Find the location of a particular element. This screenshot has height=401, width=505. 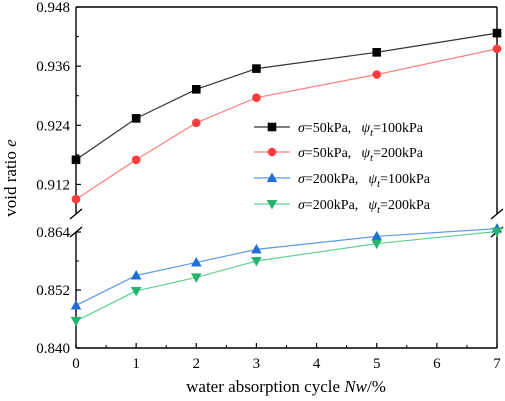

y-tick-label: 0.924 is located at coordinates (53, 126).